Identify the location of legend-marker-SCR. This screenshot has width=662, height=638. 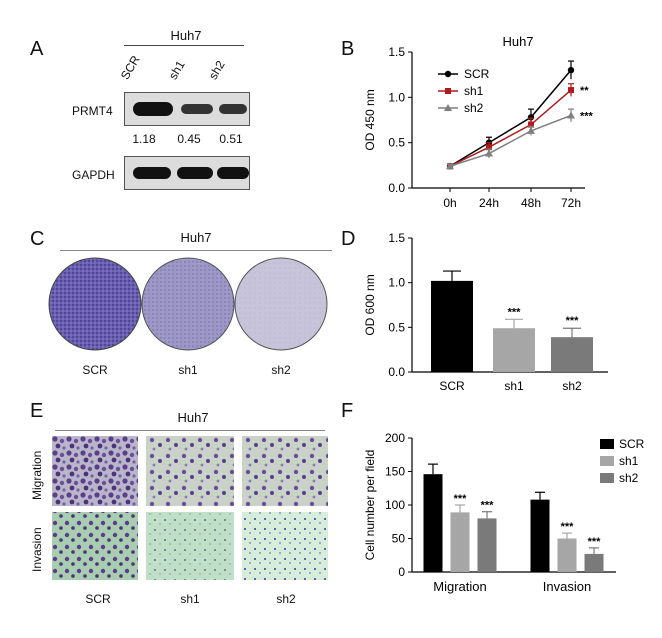
(448, 74).